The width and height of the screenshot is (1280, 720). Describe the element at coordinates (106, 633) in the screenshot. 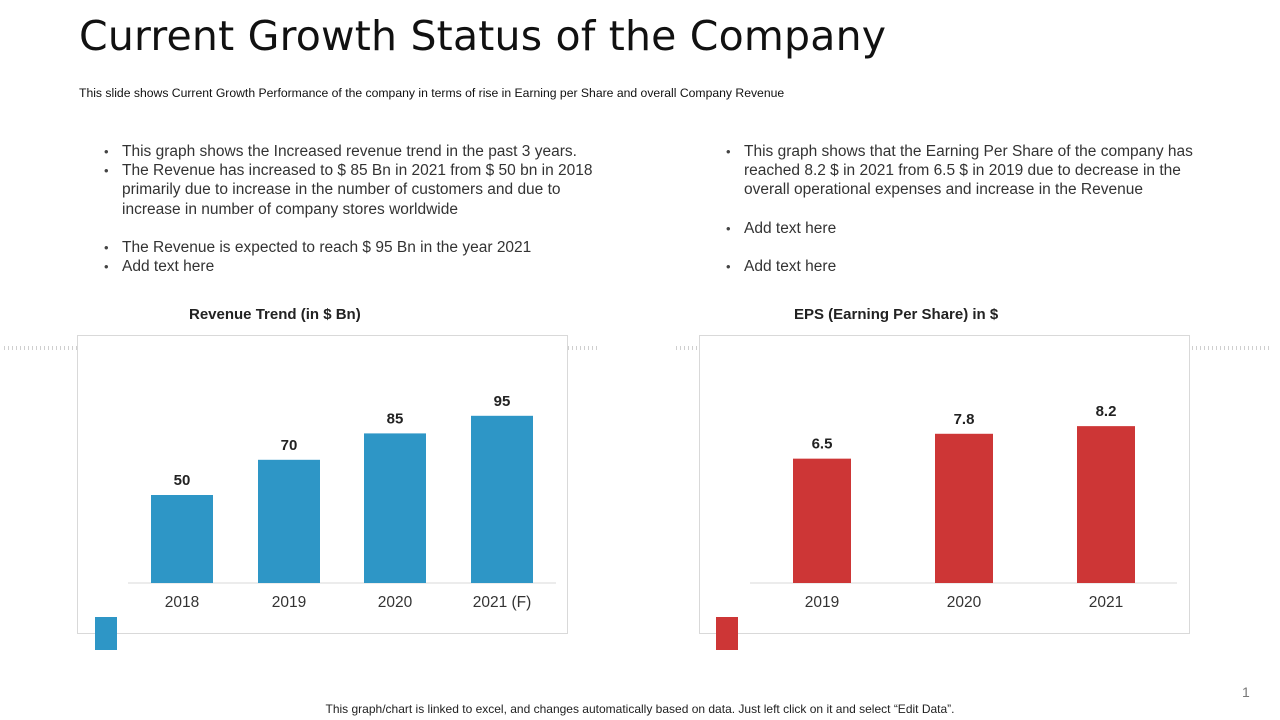

I see `revenue-legend-swatch` at that location.